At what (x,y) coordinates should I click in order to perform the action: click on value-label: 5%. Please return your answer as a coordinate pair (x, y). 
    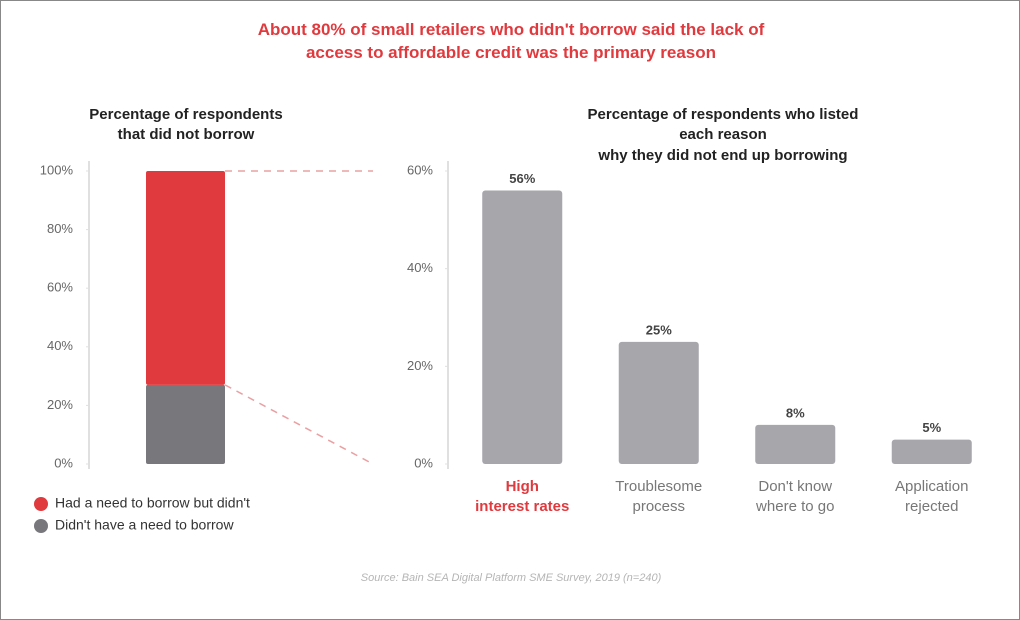
    Looking at the image, I should click on (931, 427).